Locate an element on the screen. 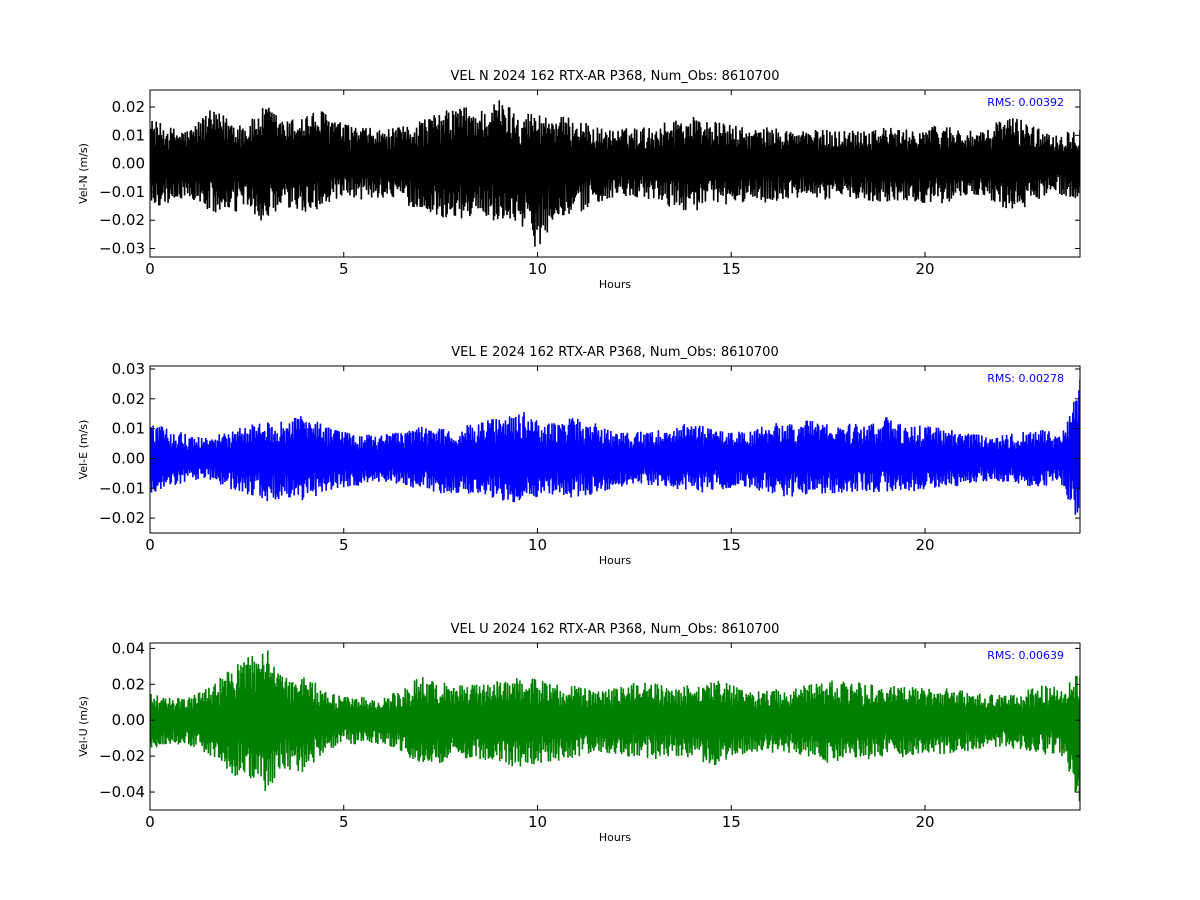 The width and height of the screenshot is (1200, 900). y-tick-label: 0.03 is located at coordinates (128, 369).